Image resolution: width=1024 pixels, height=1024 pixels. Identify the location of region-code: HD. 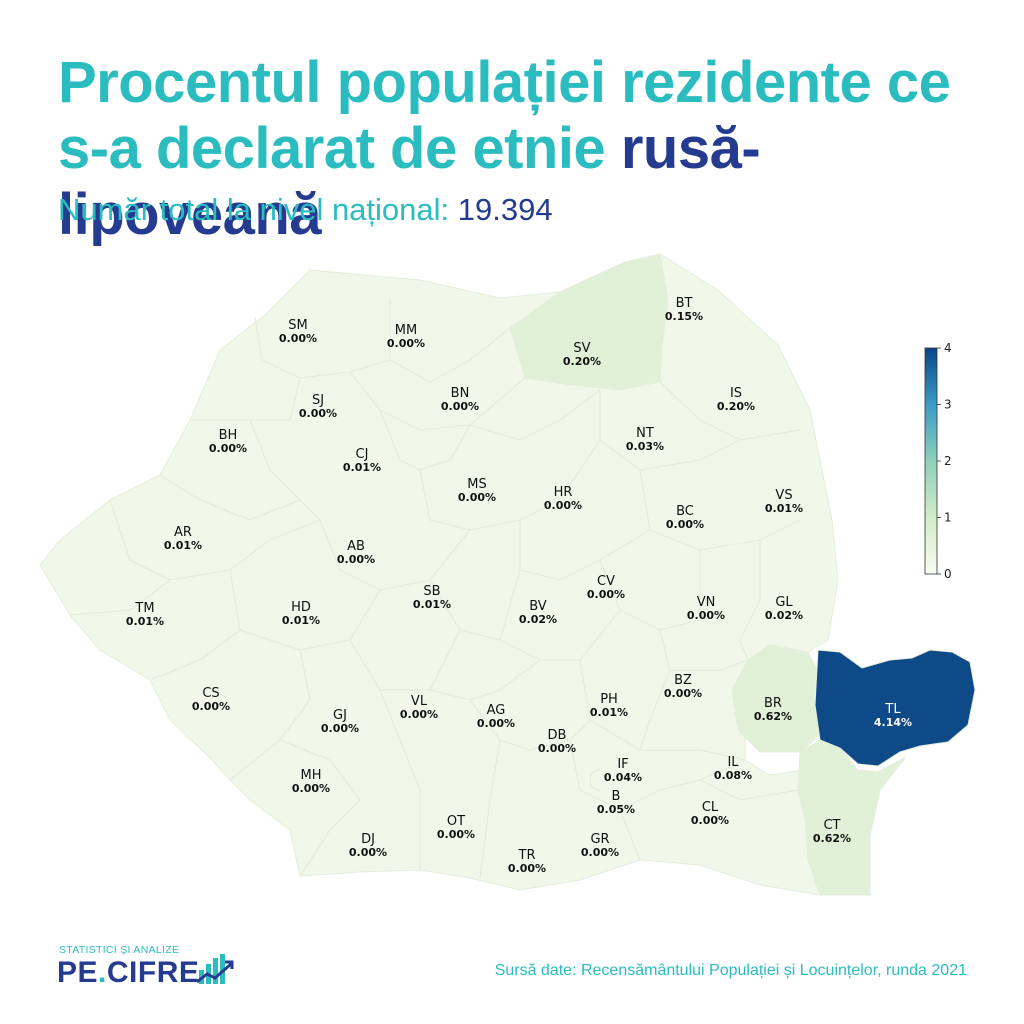
(301, 607).